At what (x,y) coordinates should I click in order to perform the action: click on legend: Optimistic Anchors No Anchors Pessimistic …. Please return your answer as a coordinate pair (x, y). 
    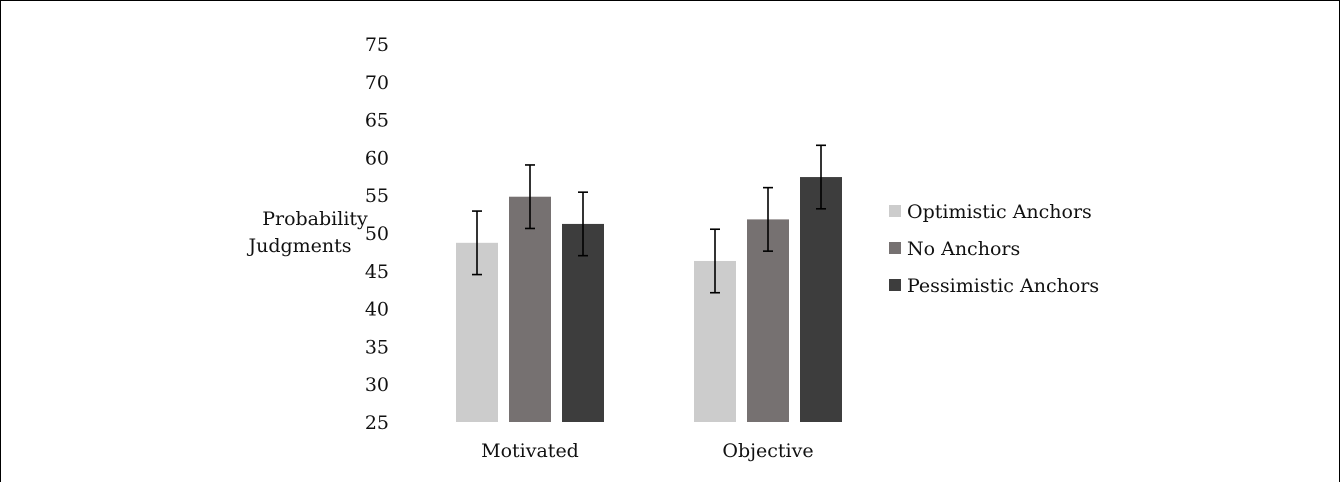
    Looking at the image, I should click on (994, 249).